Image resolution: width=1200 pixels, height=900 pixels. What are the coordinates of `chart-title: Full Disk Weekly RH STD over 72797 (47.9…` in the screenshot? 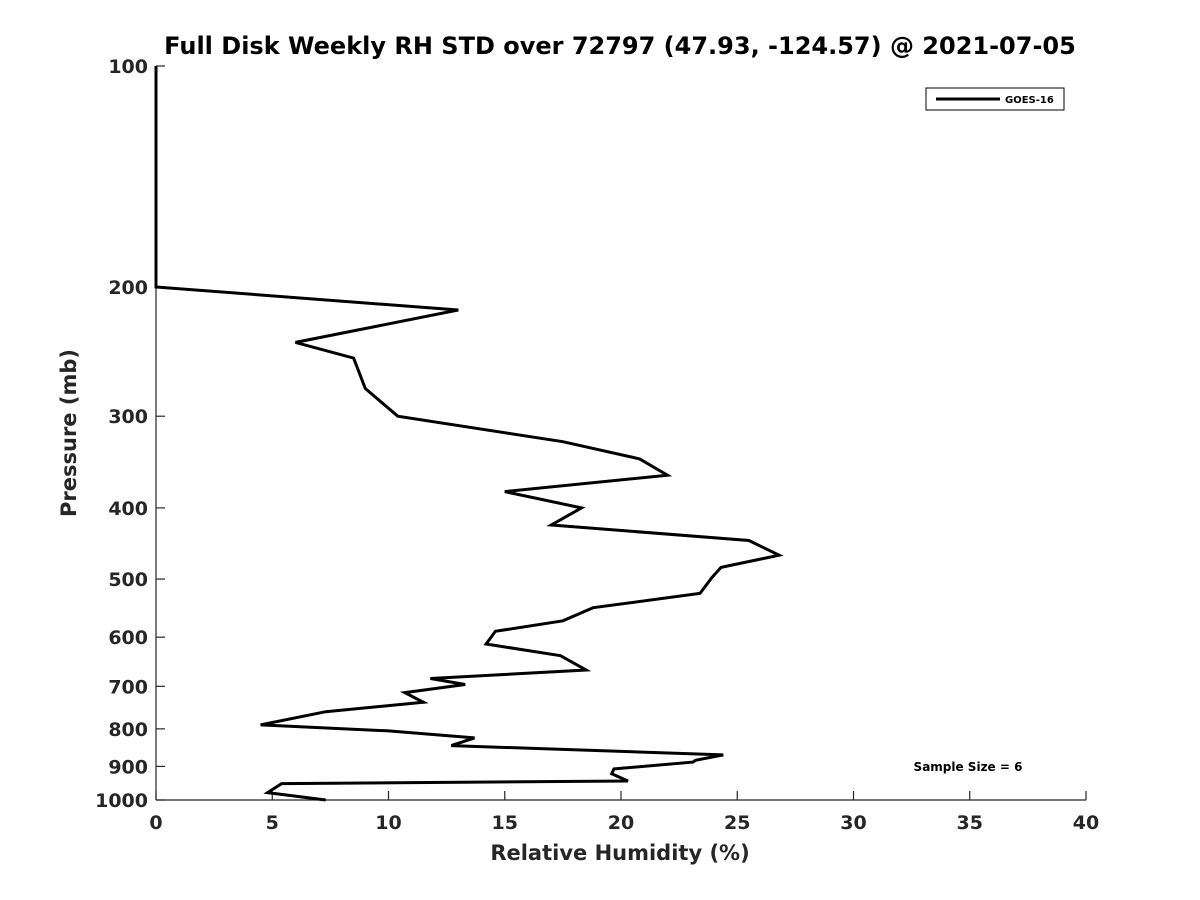 It's located at (620, 46).